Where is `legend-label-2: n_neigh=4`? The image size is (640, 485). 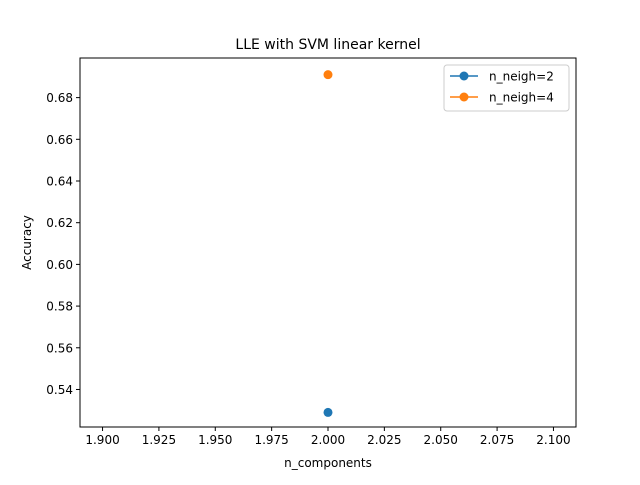
legend-label-2: n_neigh=4 is located at coordinates (521, 98).